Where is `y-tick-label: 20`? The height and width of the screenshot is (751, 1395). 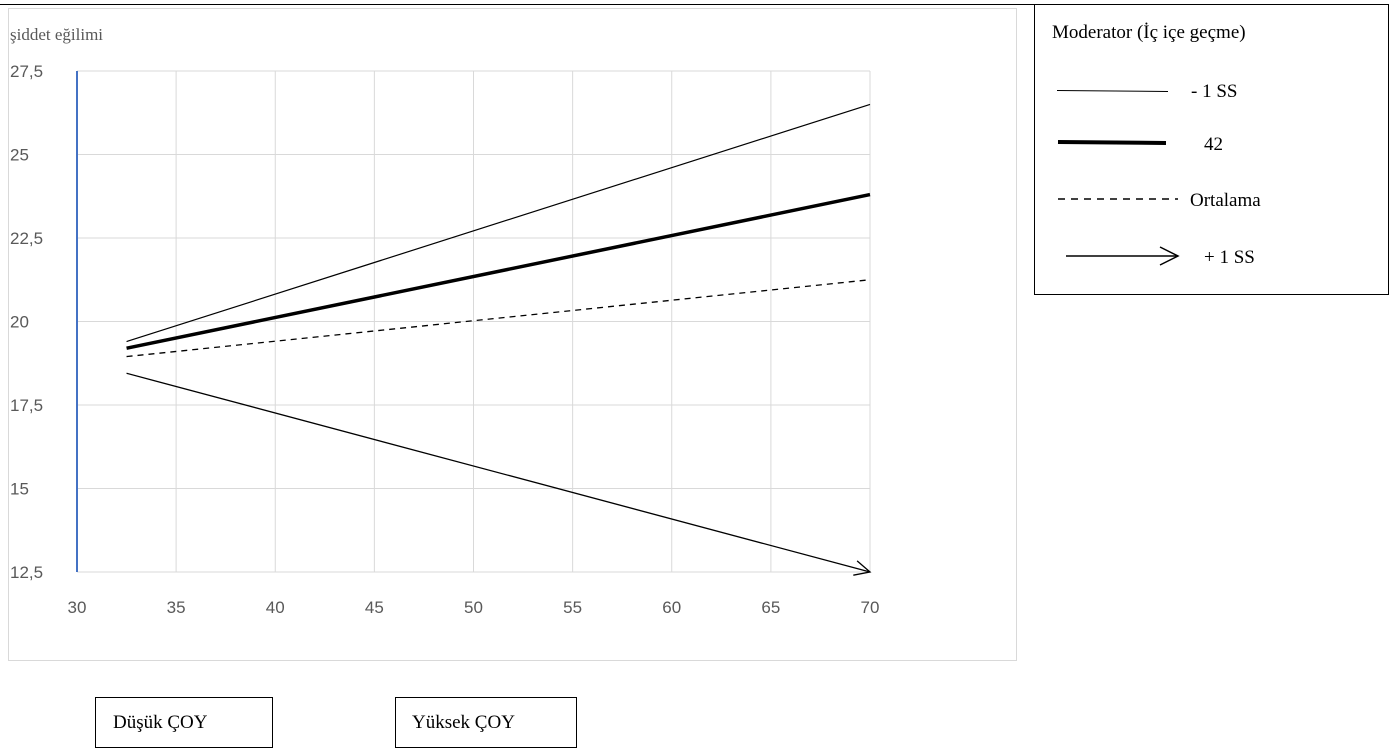 y-tick-label: 20 is located at coordinates (19, 322).